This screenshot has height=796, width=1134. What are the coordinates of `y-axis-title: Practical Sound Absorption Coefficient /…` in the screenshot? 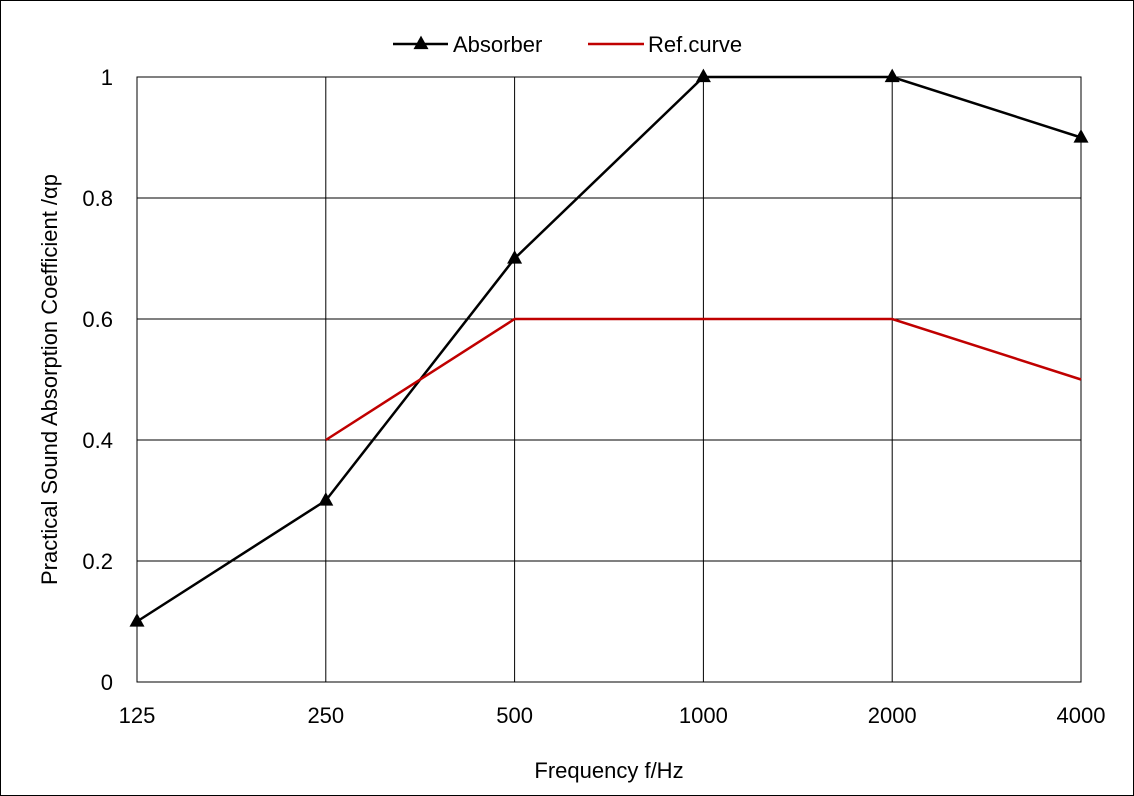 It's located at (49, 379).